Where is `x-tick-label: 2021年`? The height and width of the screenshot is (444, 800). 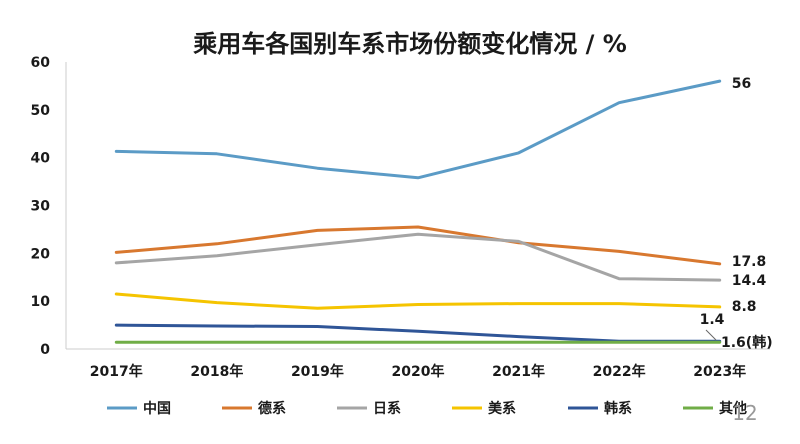
x-tick-label: 2021年 is located at coordinates (518, 371).